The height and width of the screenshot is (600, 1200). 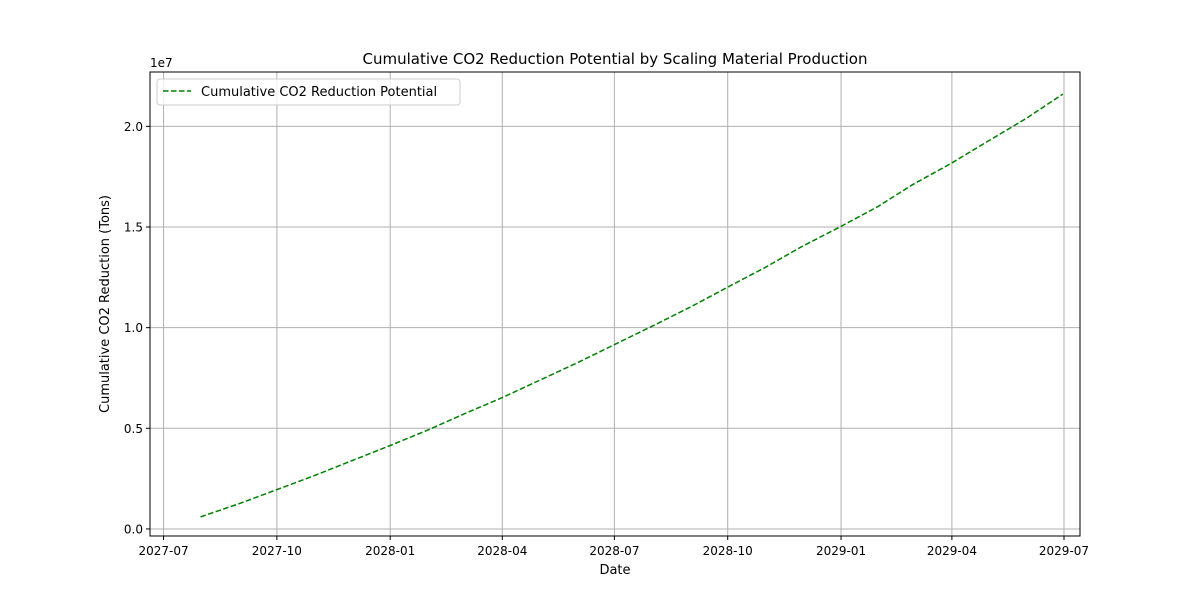 I want to click on x-tick-label: 2029-04, so click(x=952, y=551).